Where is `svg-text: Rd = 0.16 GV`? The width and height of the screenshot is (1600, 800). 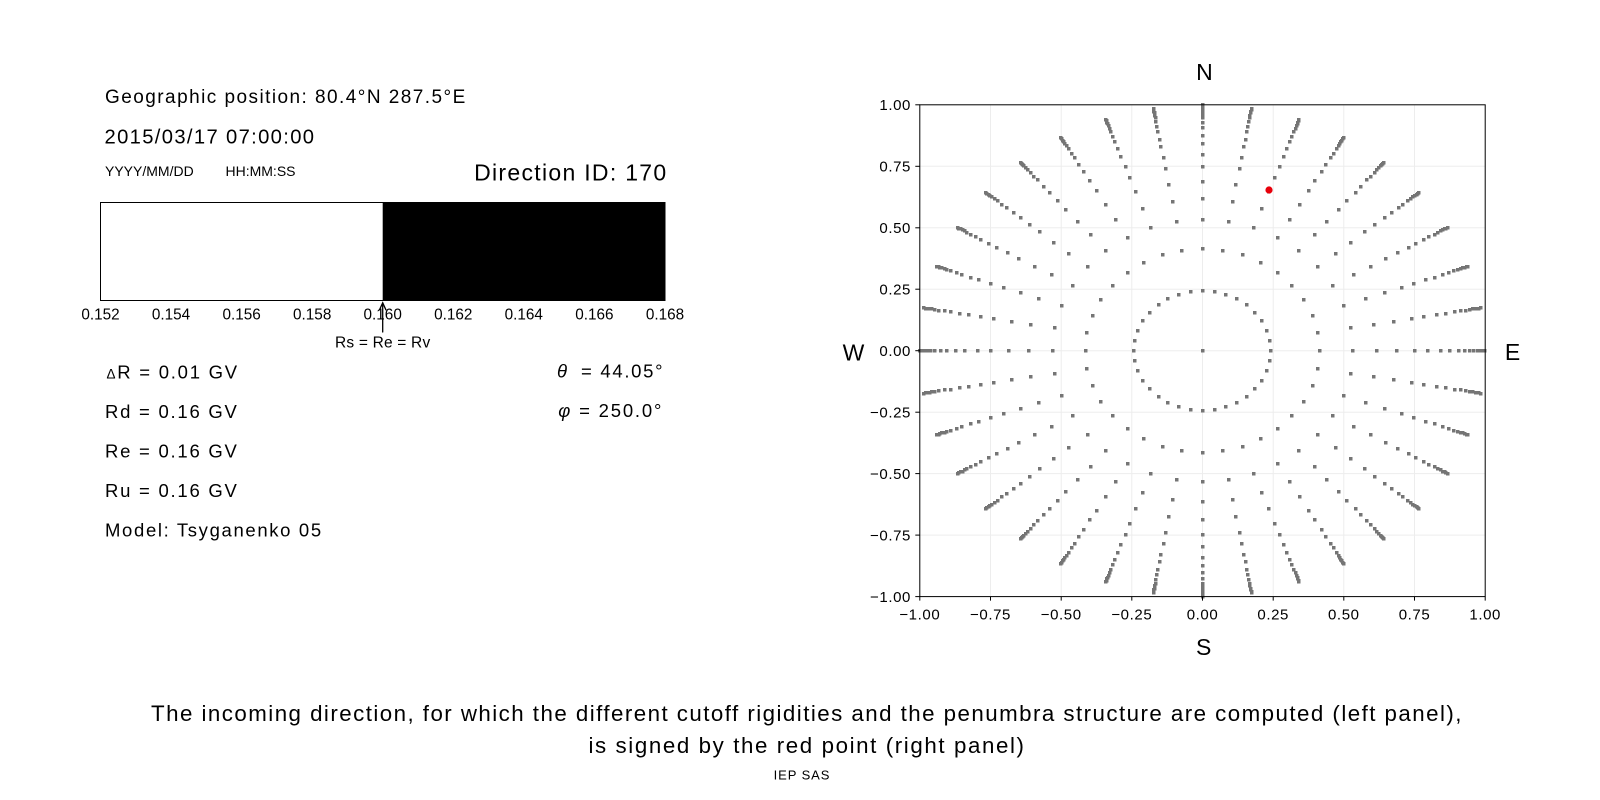
svg-text: Rd = 0.16 GV is located at coordinates (172, 411).